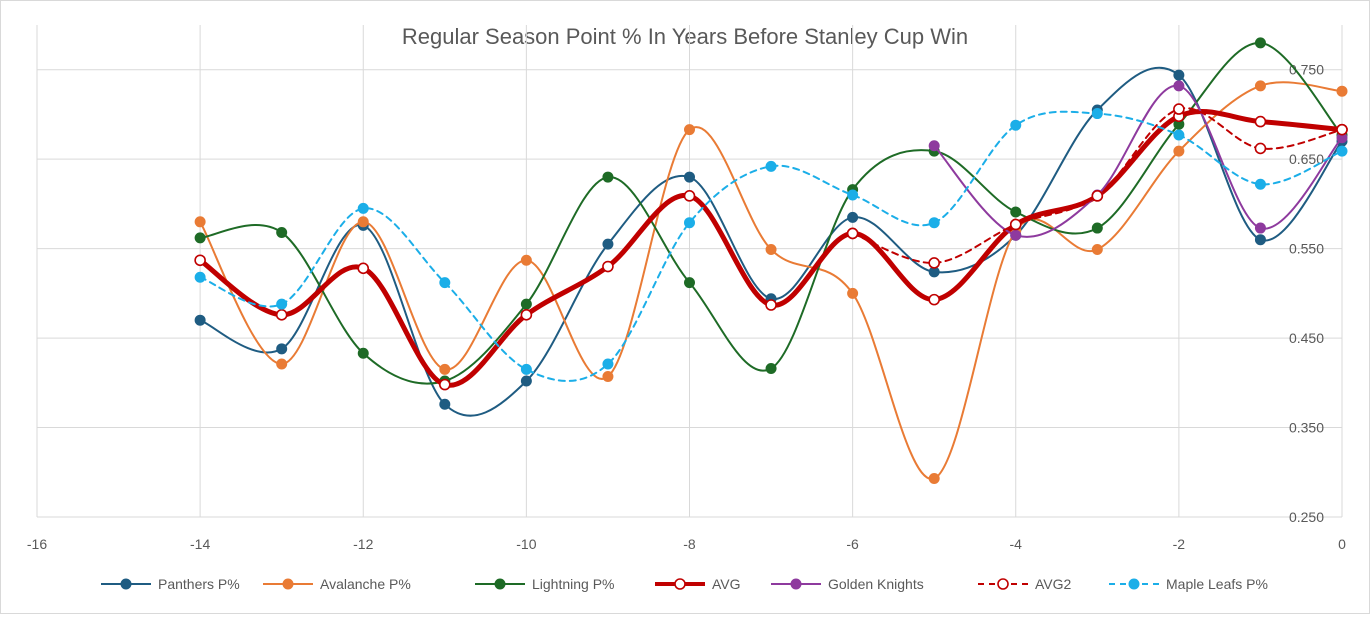 Image resolution: width=1370 pixels, height=618 pixels. I want to click on legend-label: Golden Knights, so click(876, 584).